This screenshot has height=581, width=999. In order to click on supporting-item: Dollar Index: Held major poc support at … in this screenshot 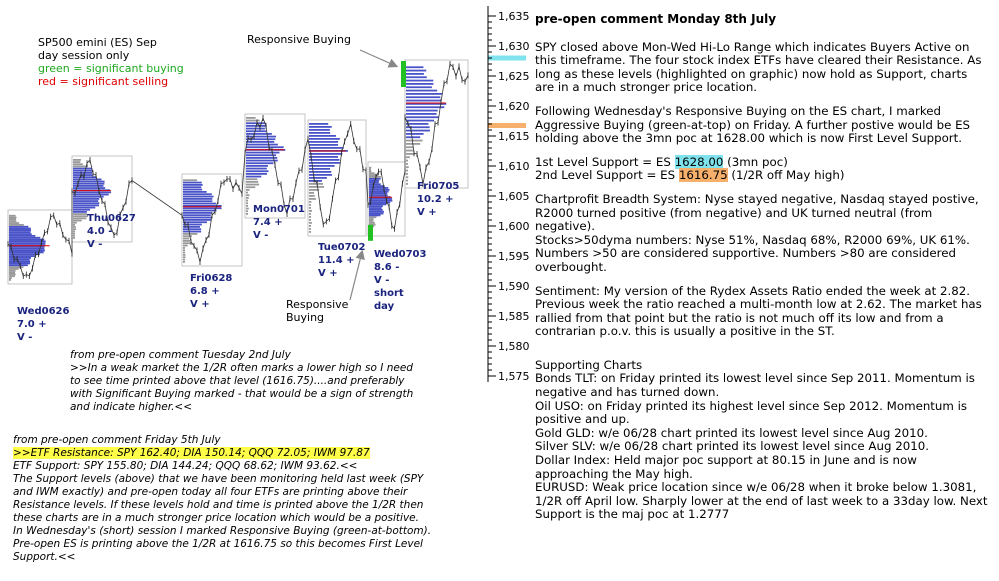, I will do `click(726, 467)`.